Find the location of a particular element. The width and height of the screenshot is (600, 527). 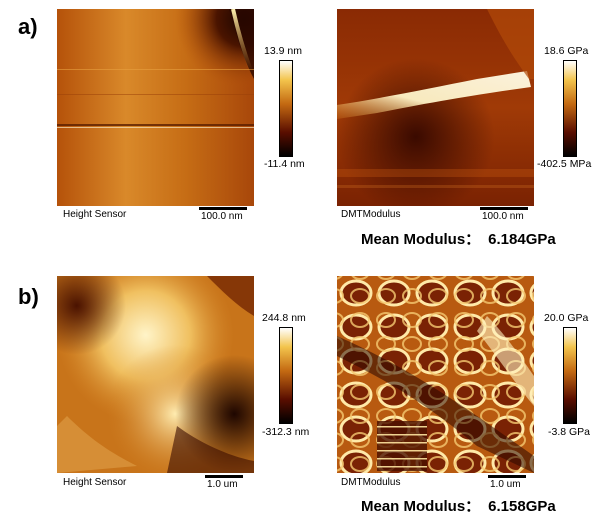

panel-b-height-scalebar-label: 1.0 um is located at coordinates (222, 484).